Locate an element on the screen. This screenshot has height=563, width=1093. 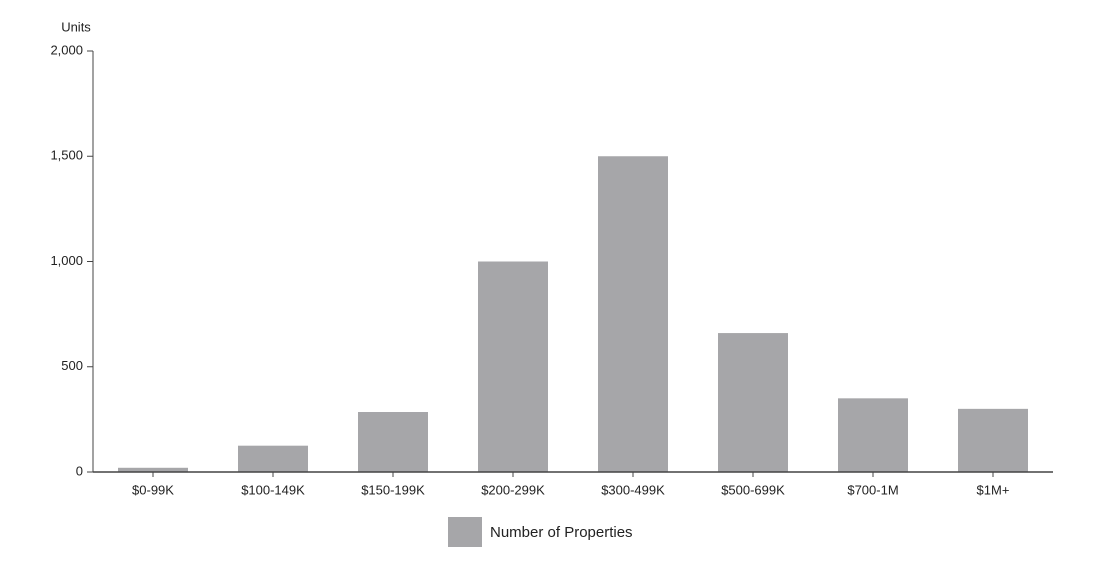
x-tick-label: $0-99K is located at coordinates (153, 489).